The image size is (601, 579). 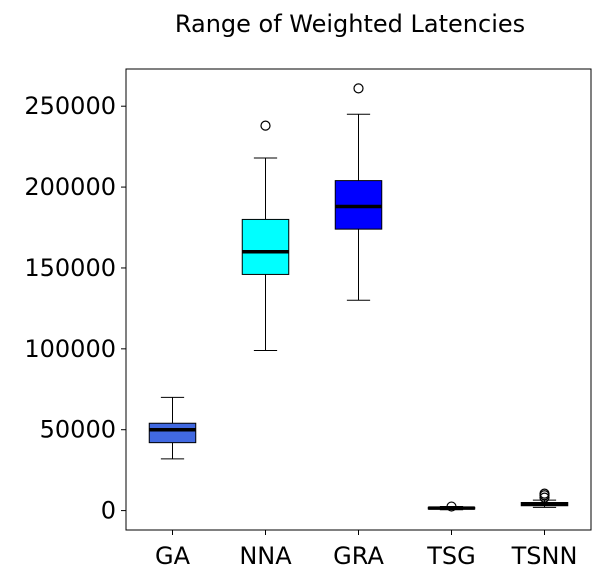 What do you see at coordinates (70, 106) in the screenshot?
I see `y-tick-label-250000: 250000` at bounding box center [70, 106].